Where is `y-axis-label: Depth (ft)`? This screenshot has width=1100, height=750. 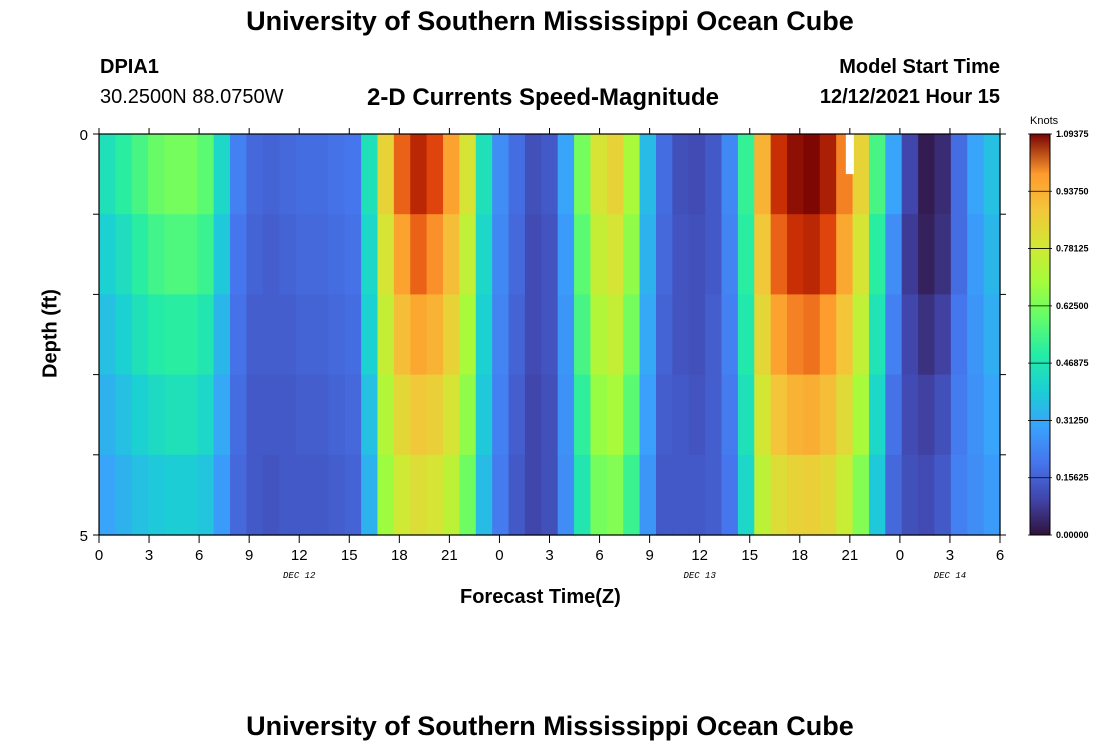 y-axis-label: Depth (ft) is located at coordinates (50, 333).